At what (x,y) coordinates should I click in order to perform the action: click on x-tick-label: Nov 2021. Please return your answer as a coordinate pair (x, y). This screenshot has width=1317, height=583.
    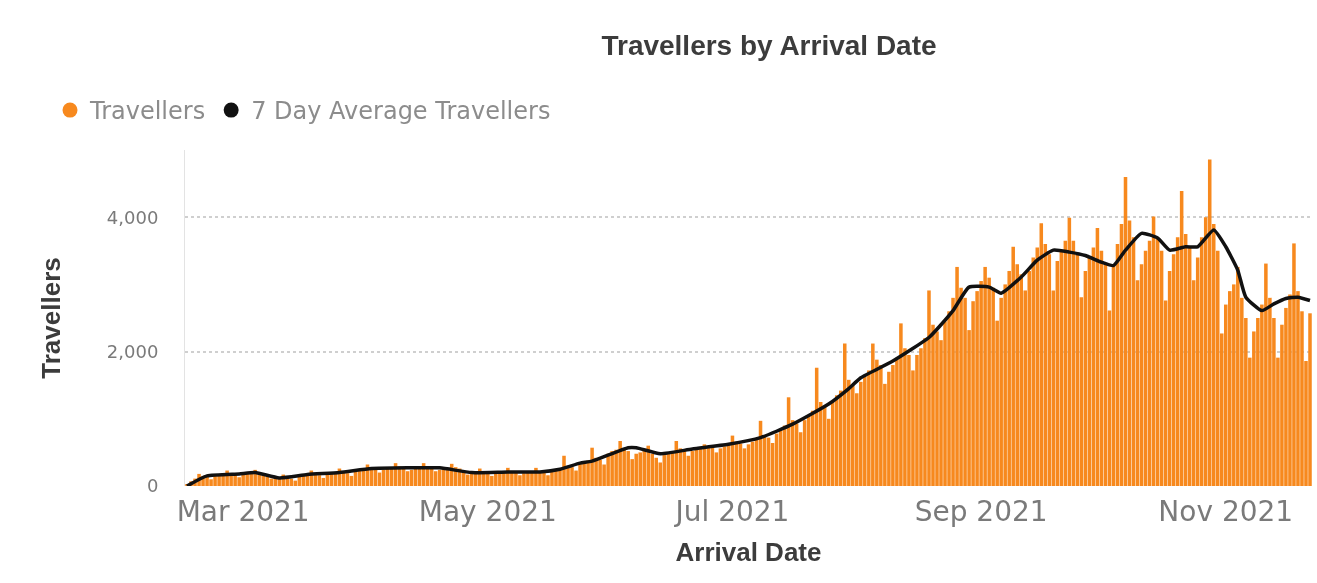
    Looking at the image, I should click on (1226, 511).